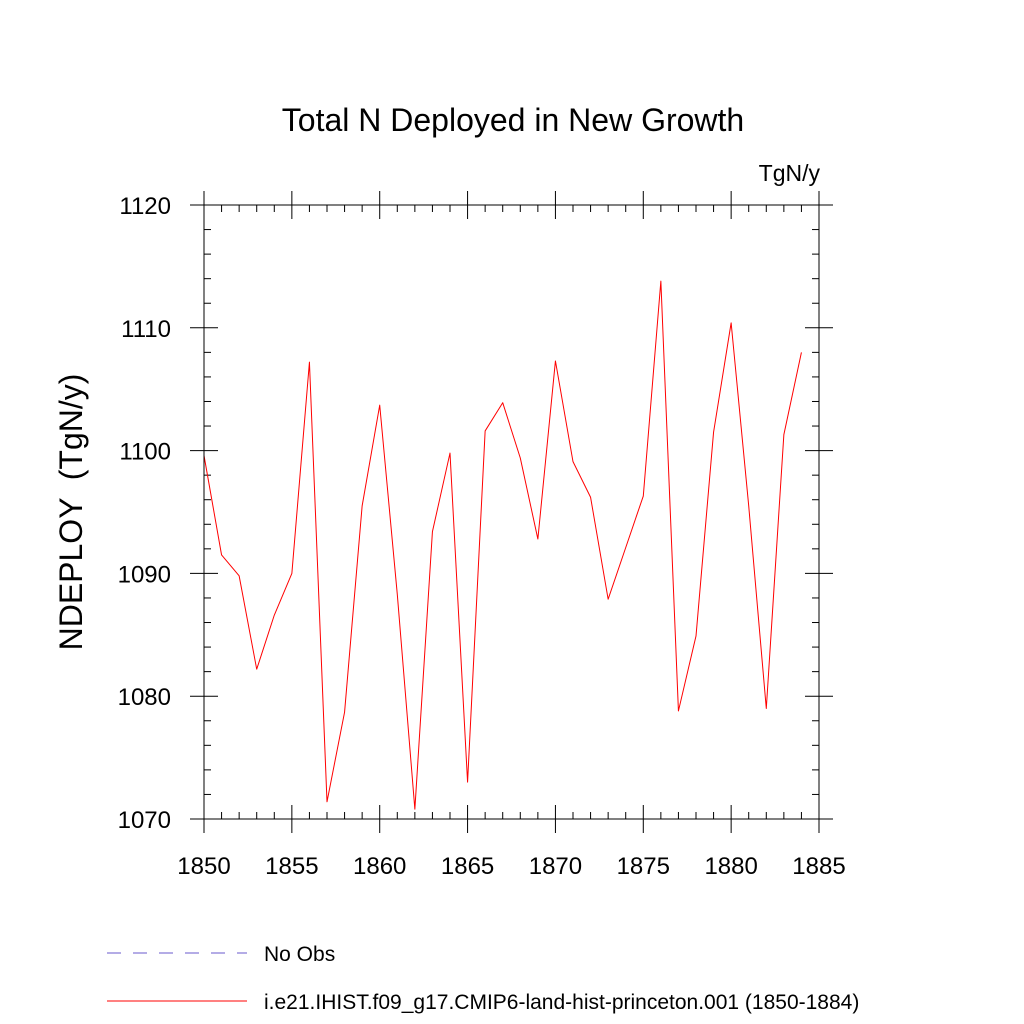  I want to click on y-axis-label: NDEPLOY (TgN/y), so click(71, 512).